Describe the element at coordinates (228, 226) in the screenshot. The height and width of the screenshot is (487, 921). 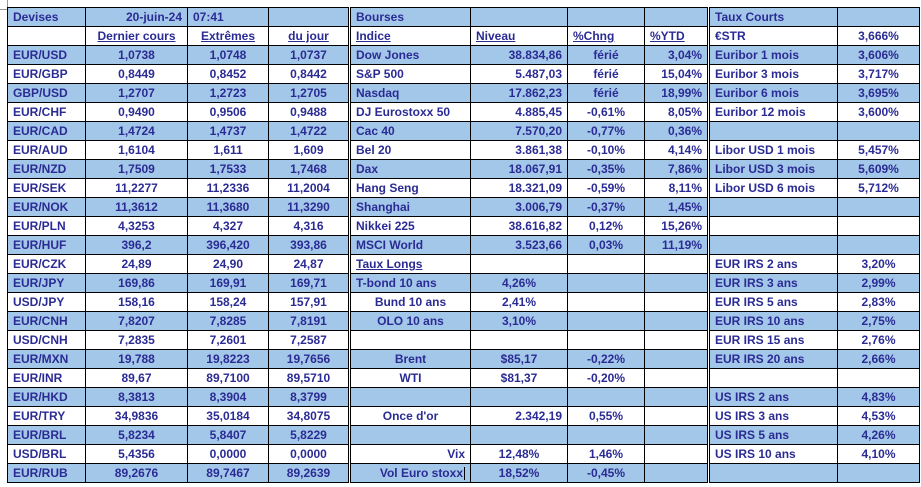
I see `extremes-cell: 4,327` at that location.